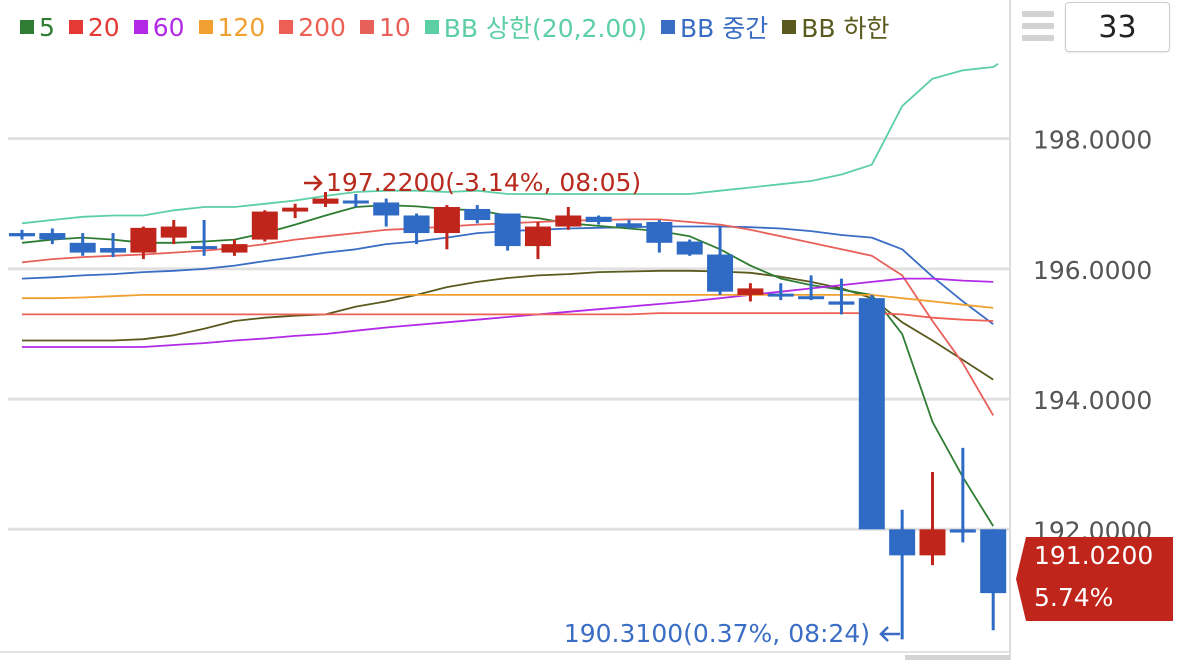 This screenshot has height=660, width=1179. What do you see at coordinates (1092, 140) in the screenshot?
I see `y-tick-label: 198.0000` at bounding box center [1092, 140].